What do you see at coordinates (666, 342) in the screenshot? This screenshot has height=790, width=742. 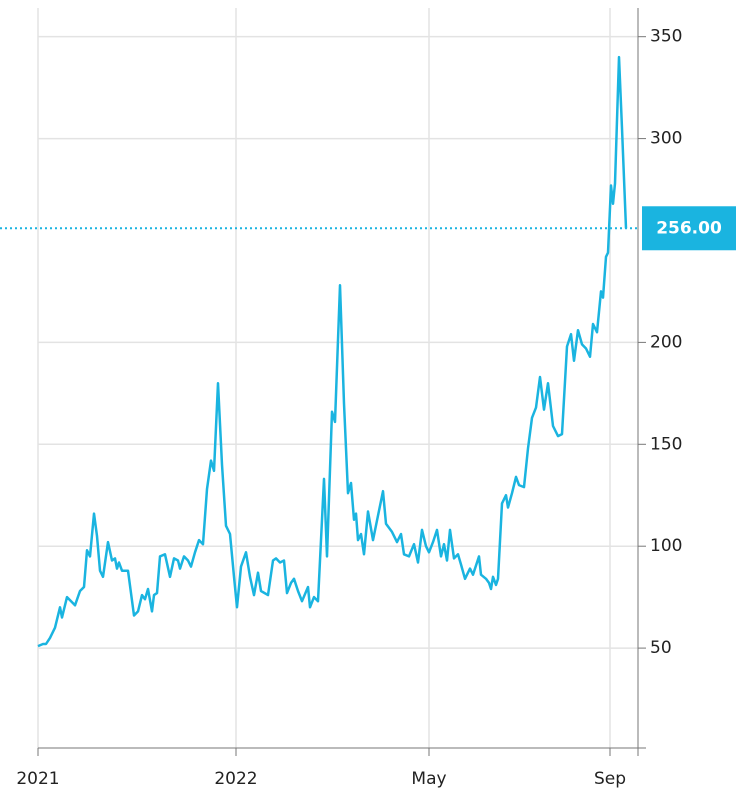 I see `y-tick-label: 200` at bounding box center [666, 342].